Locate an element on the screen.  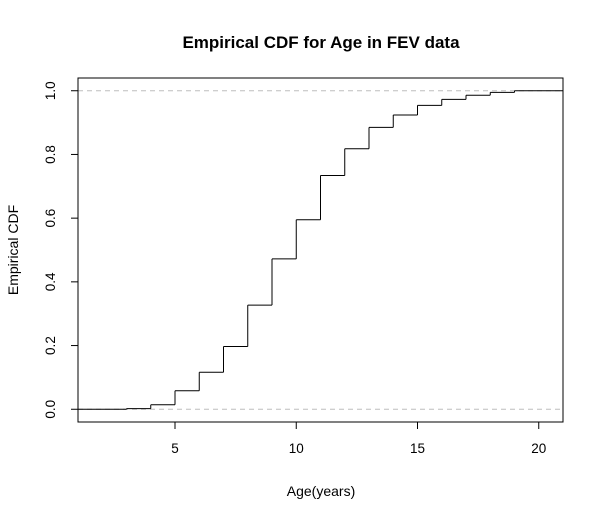
y-axis: 0.0 0.2 0.4 0.6 0.8 1.0 is located at coordinates (60, 250).